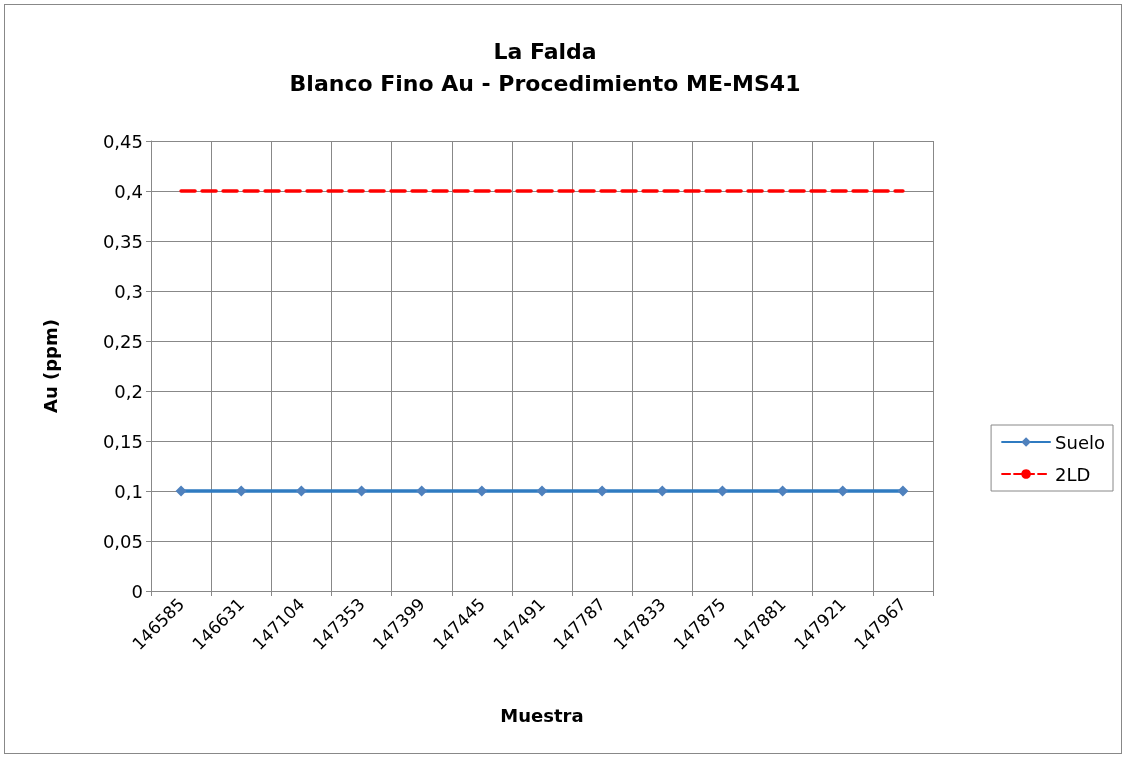 The height and width of the screenshot is (760, 1128). Describe the element at coordinates (128, 491) in the screenshot. I see `y-tick-label: 0,1` at that location.